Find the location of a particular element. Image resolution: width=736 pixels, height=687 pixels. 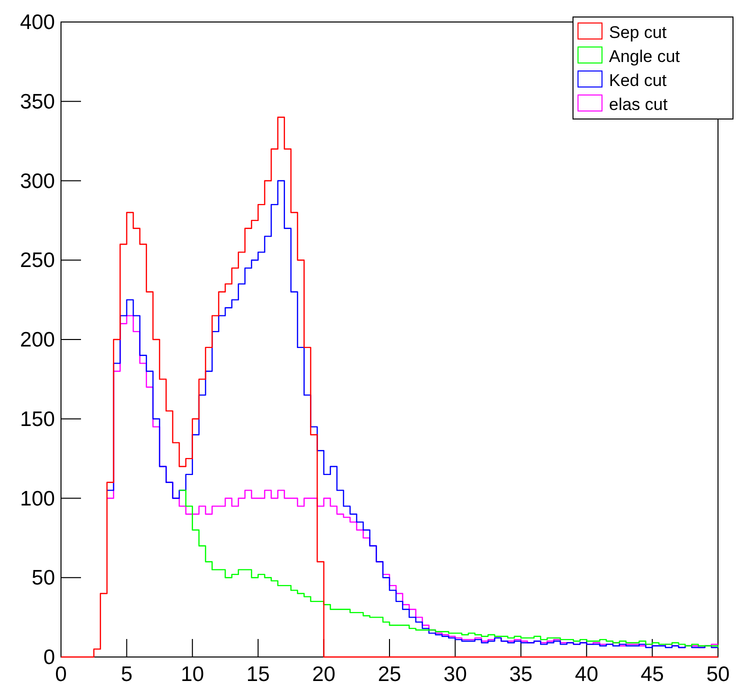

y-tick-label: 150 is located at coordinates (37, 419).